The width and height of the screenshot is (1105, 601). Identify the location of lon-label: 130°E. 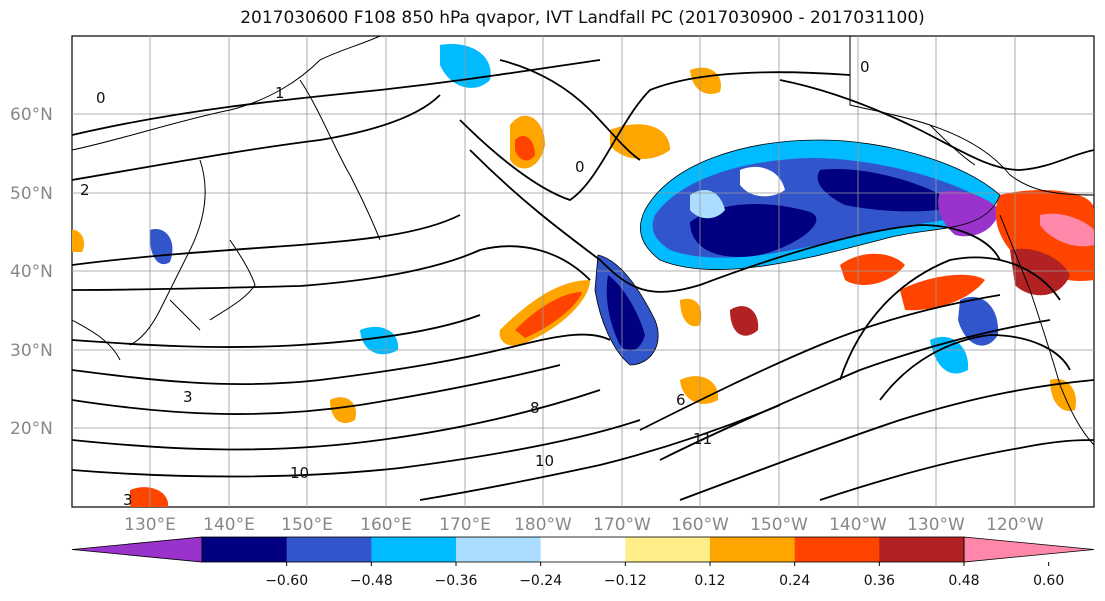
(150, 525).